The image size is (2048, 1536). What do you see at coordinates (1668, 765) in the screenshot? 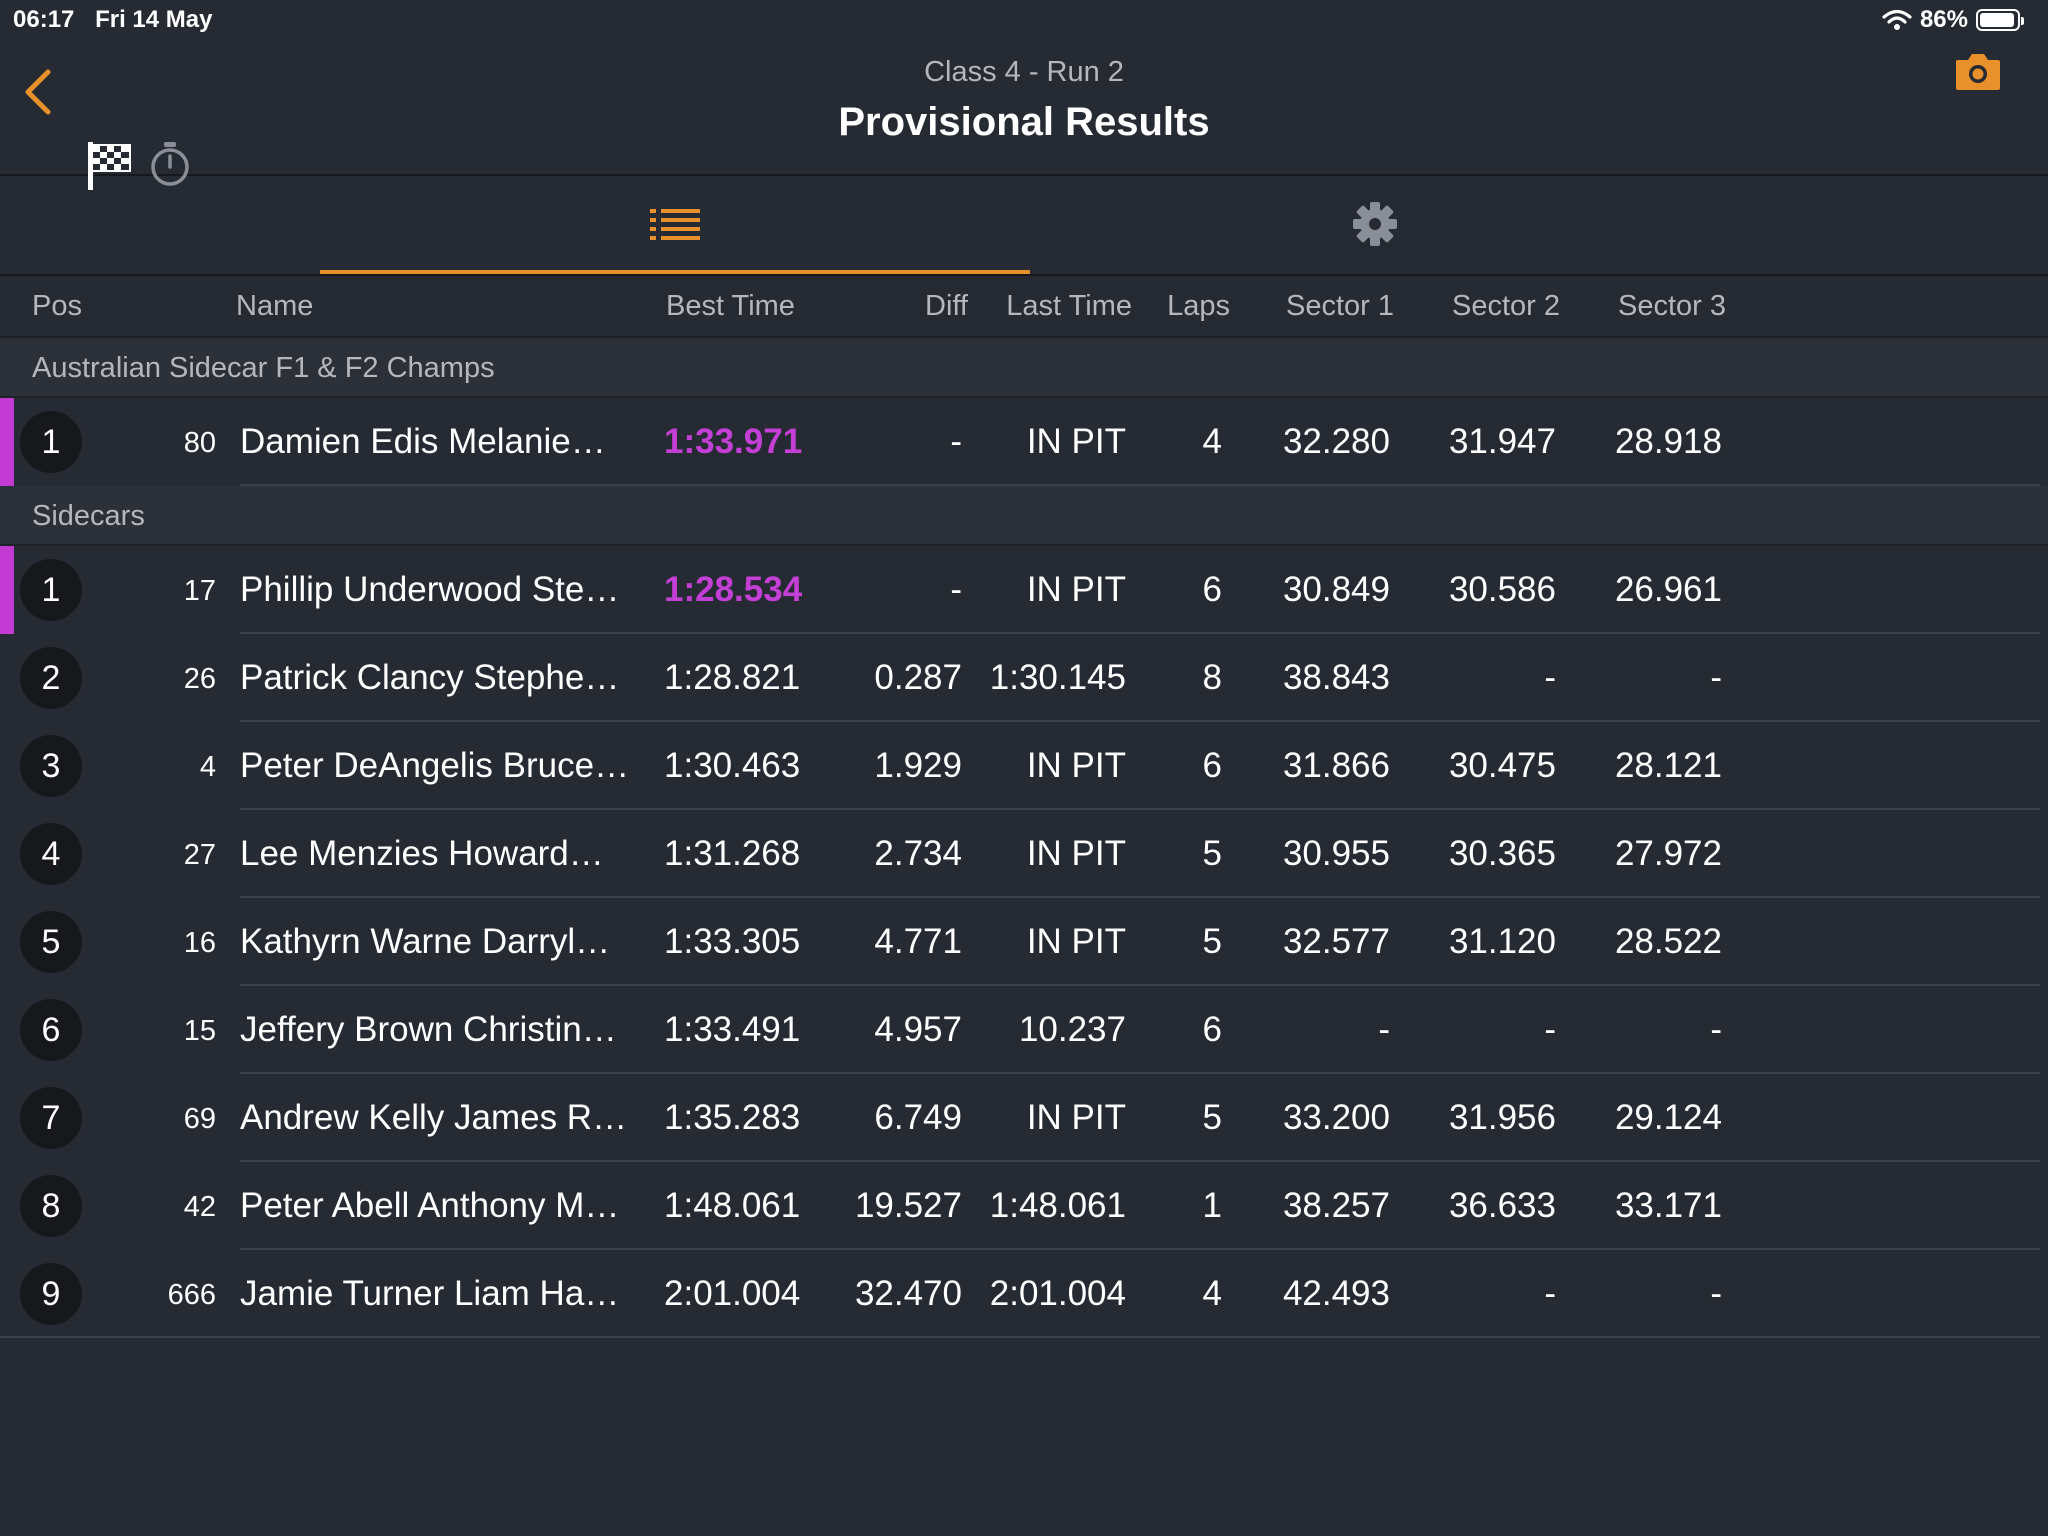
I see `sector-3-time: 28.121` at bounding box center [1668, 765].